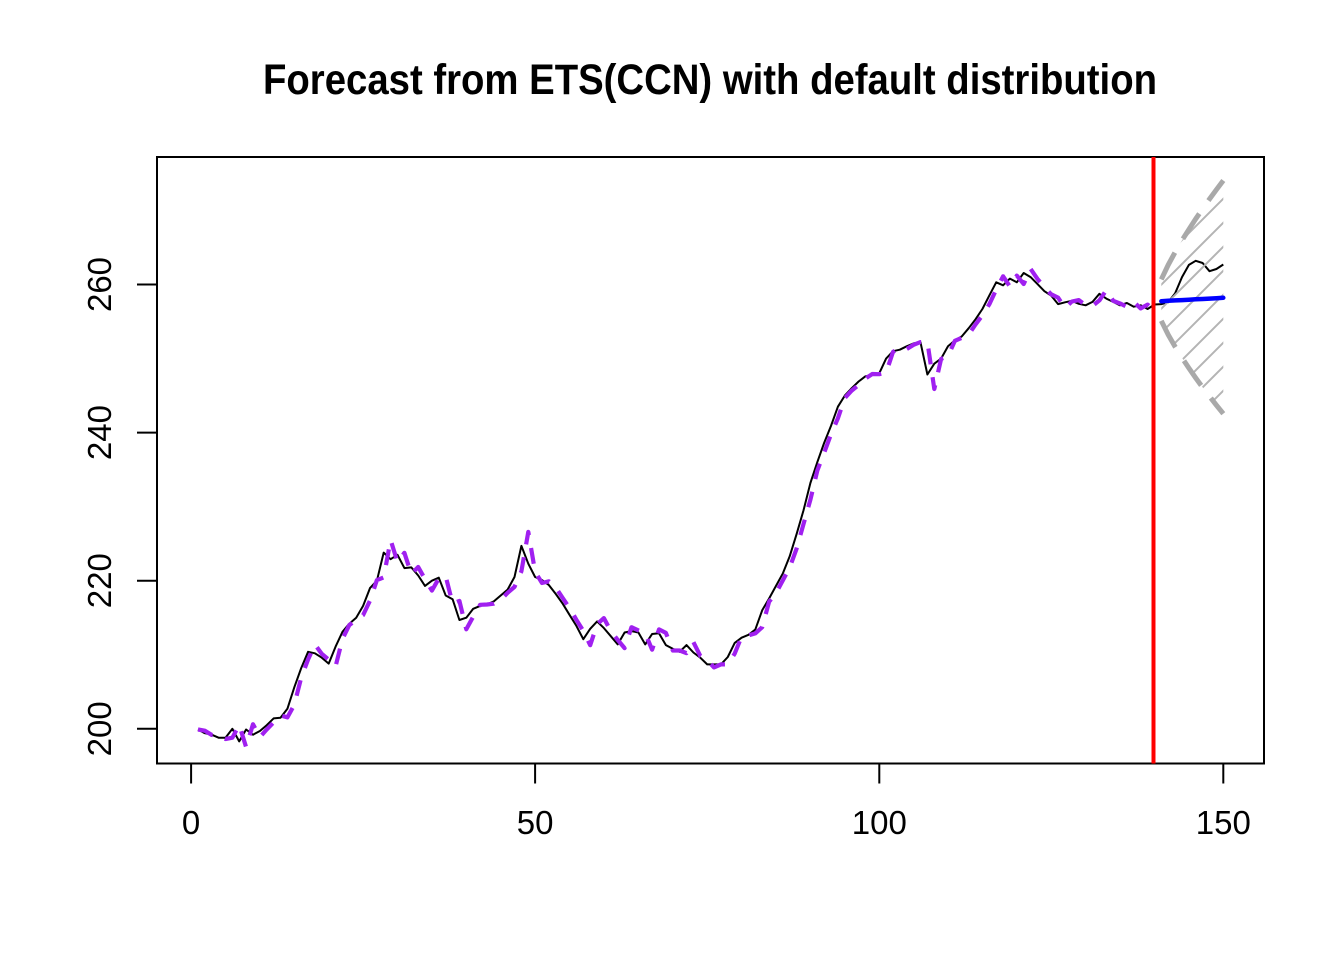 The image size is (1344, 960). Describe the element at coordinates (879, 822) in the screenshot. I see `svg-text: 100` at that location.